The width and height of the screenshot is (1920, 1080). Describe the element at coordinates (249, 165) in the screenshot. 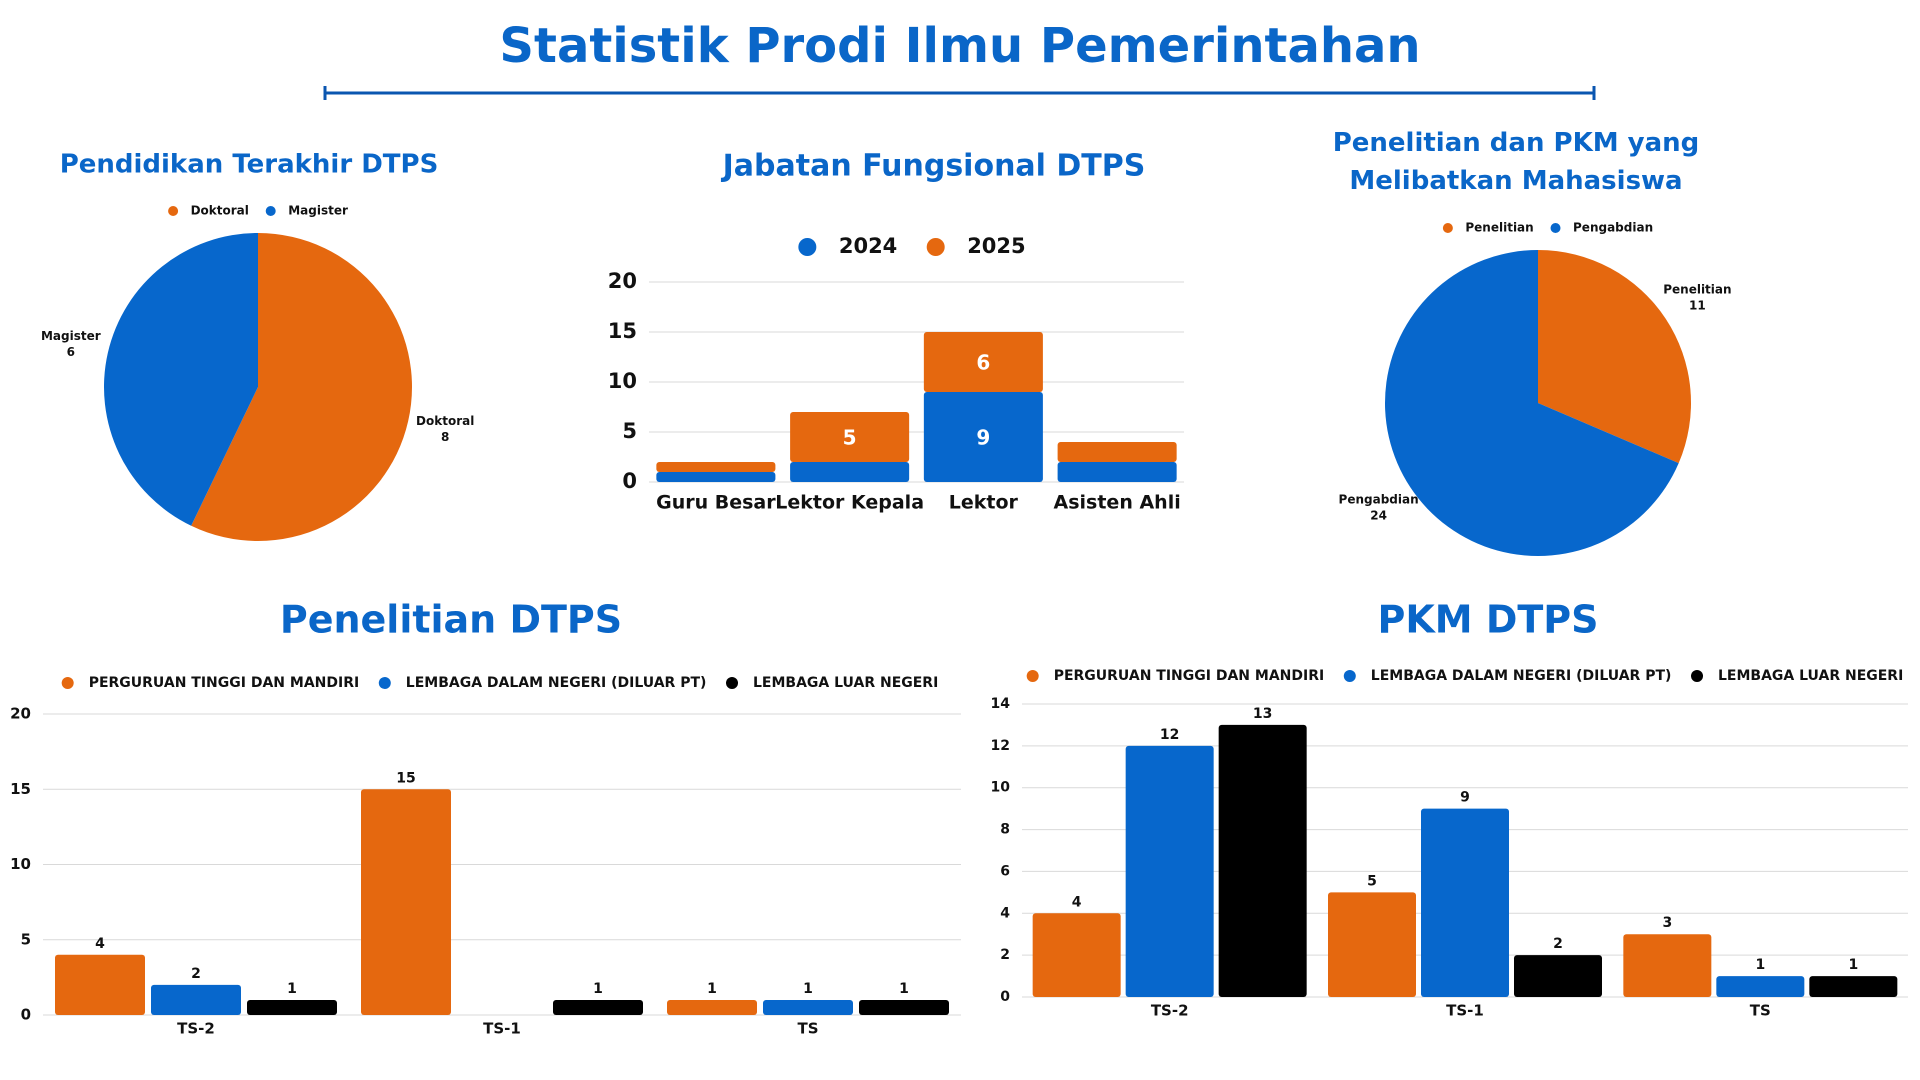

I see `chart-title: Pendidikan Terakhir DTPS` at that location.